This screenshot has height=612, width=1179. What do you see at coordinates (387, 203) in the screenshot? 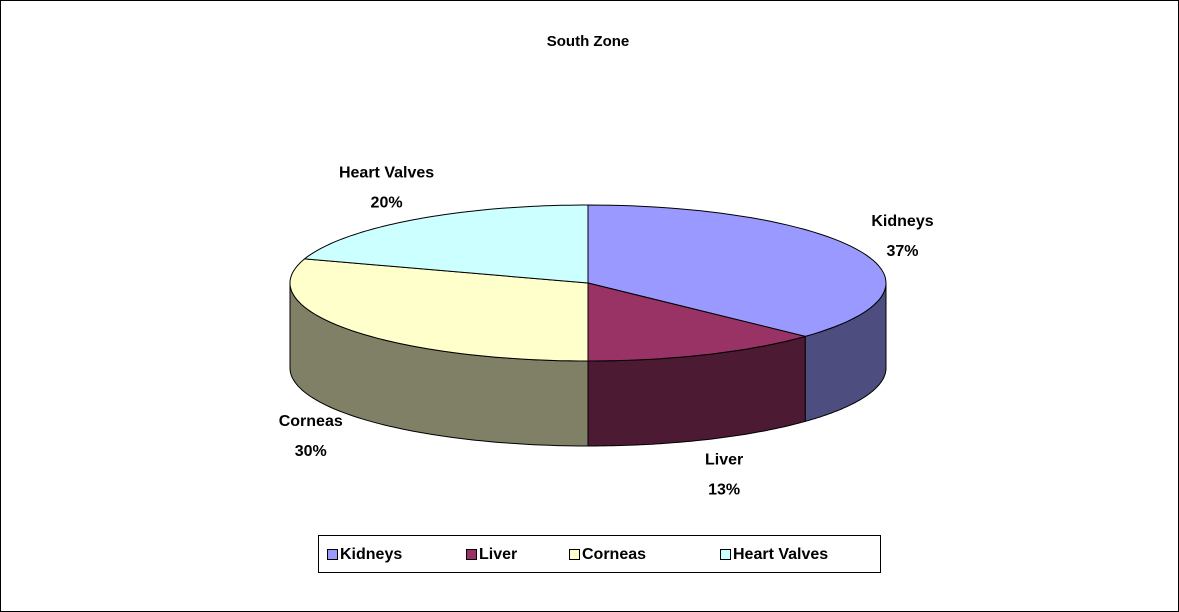
I see `slice-label-value: 20%` at bounding box center [387, 203].